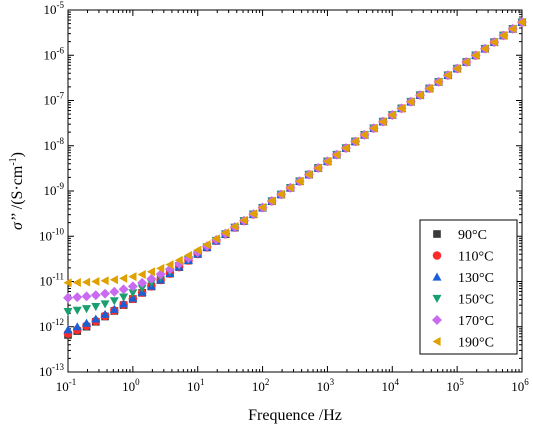 This screenshot has width=533, height=434. What do you see at coordinates (51, 370) in the screenshot?
I see `y-tick-label: 10⁻¹³` at bounding box center [51, 370].